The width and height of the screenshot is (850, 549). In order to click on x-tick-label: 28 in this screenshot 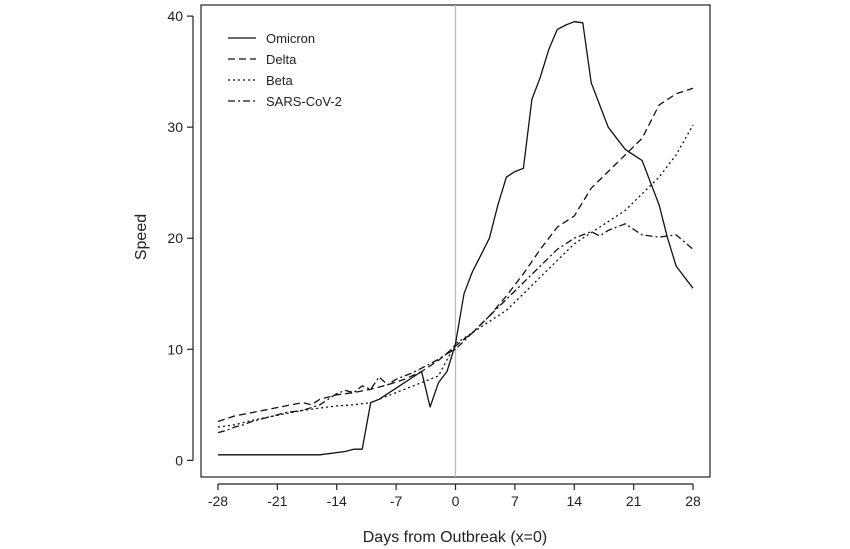, I will do `click(693, 501)`.